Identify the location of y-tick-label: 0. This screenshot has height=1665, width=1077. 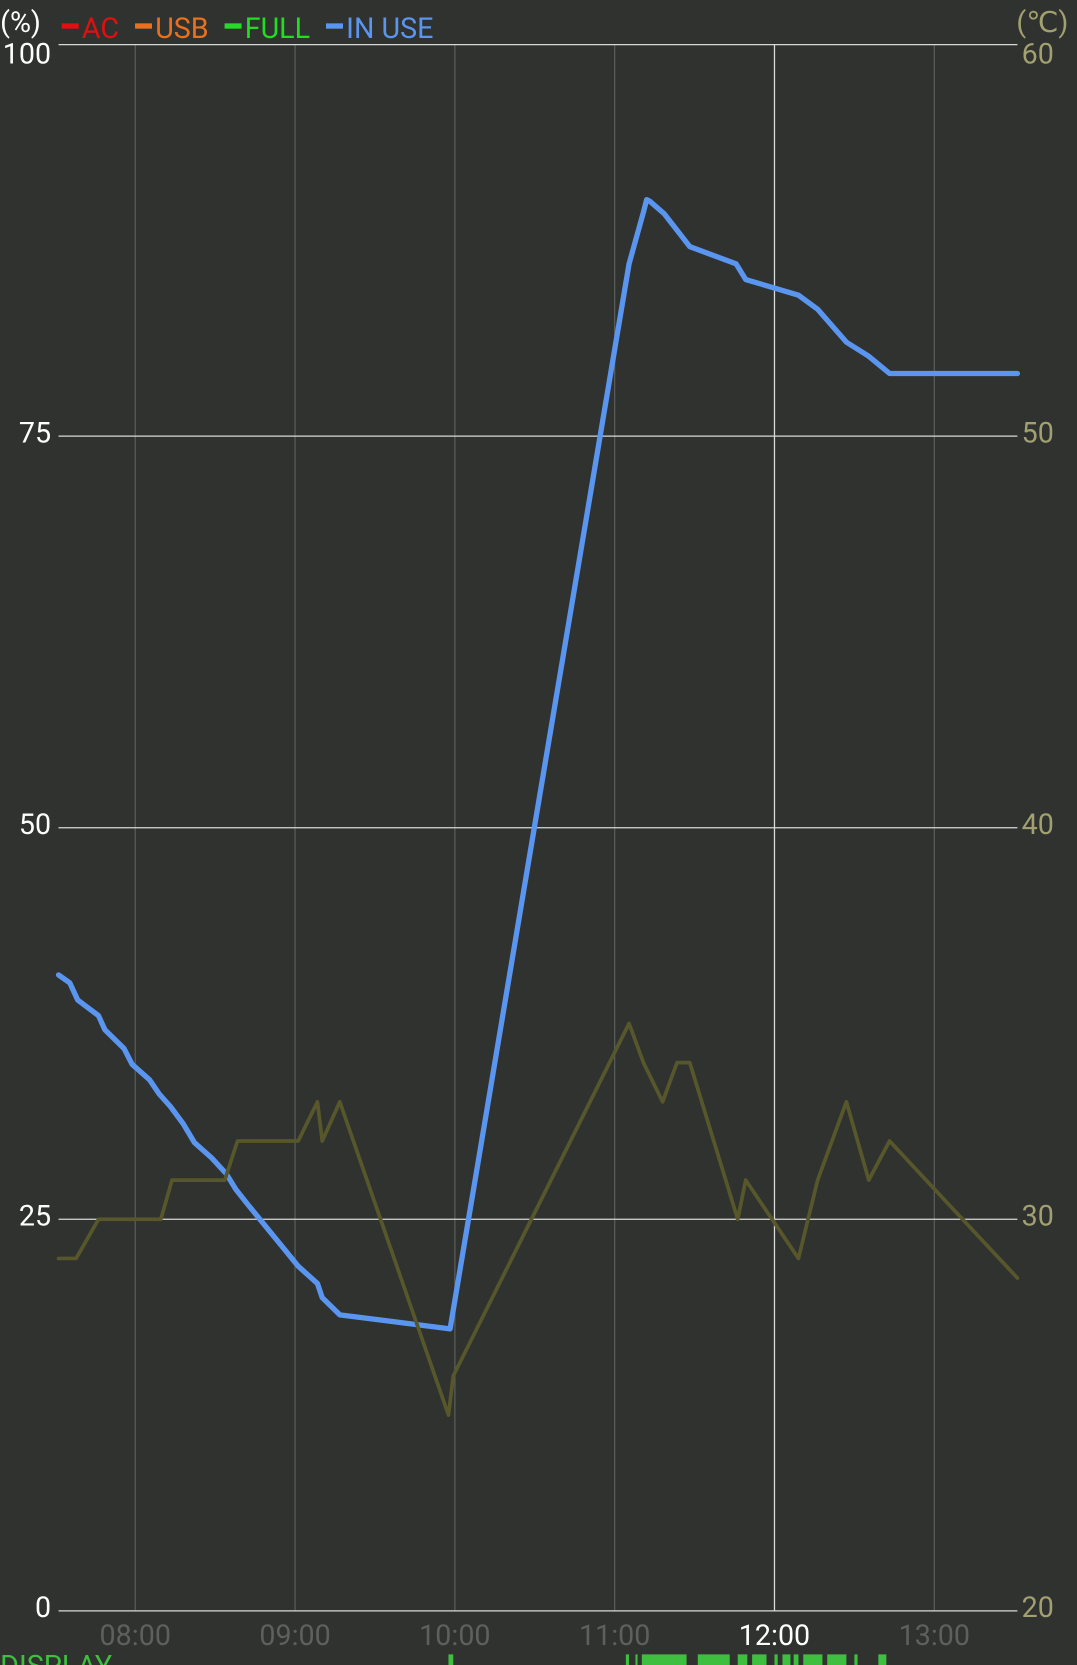
(43, 1607).